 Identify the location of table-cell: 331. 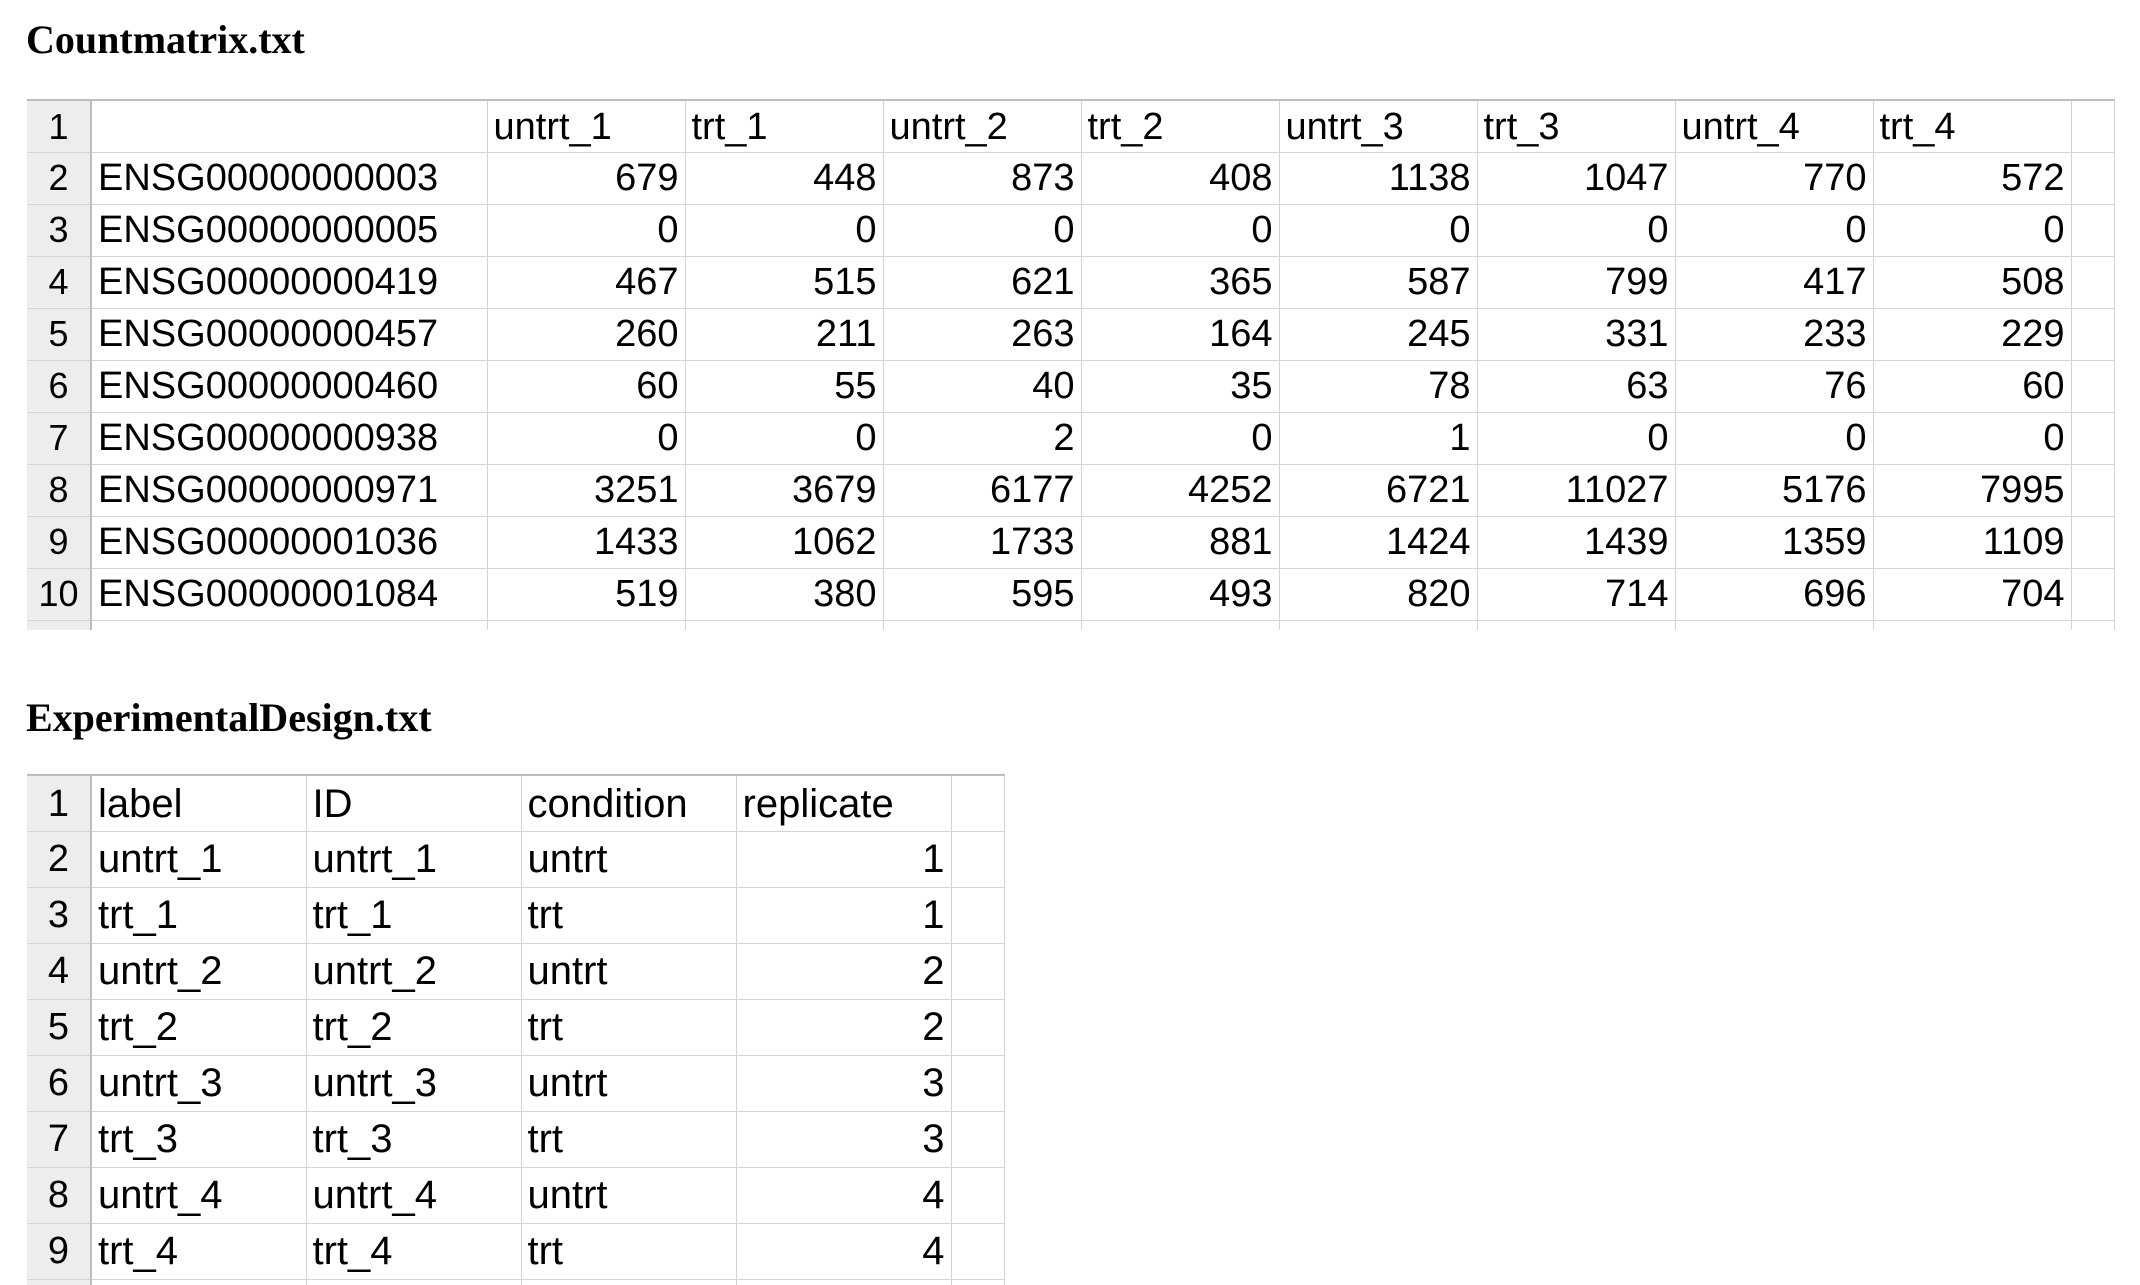
(1576, 334).